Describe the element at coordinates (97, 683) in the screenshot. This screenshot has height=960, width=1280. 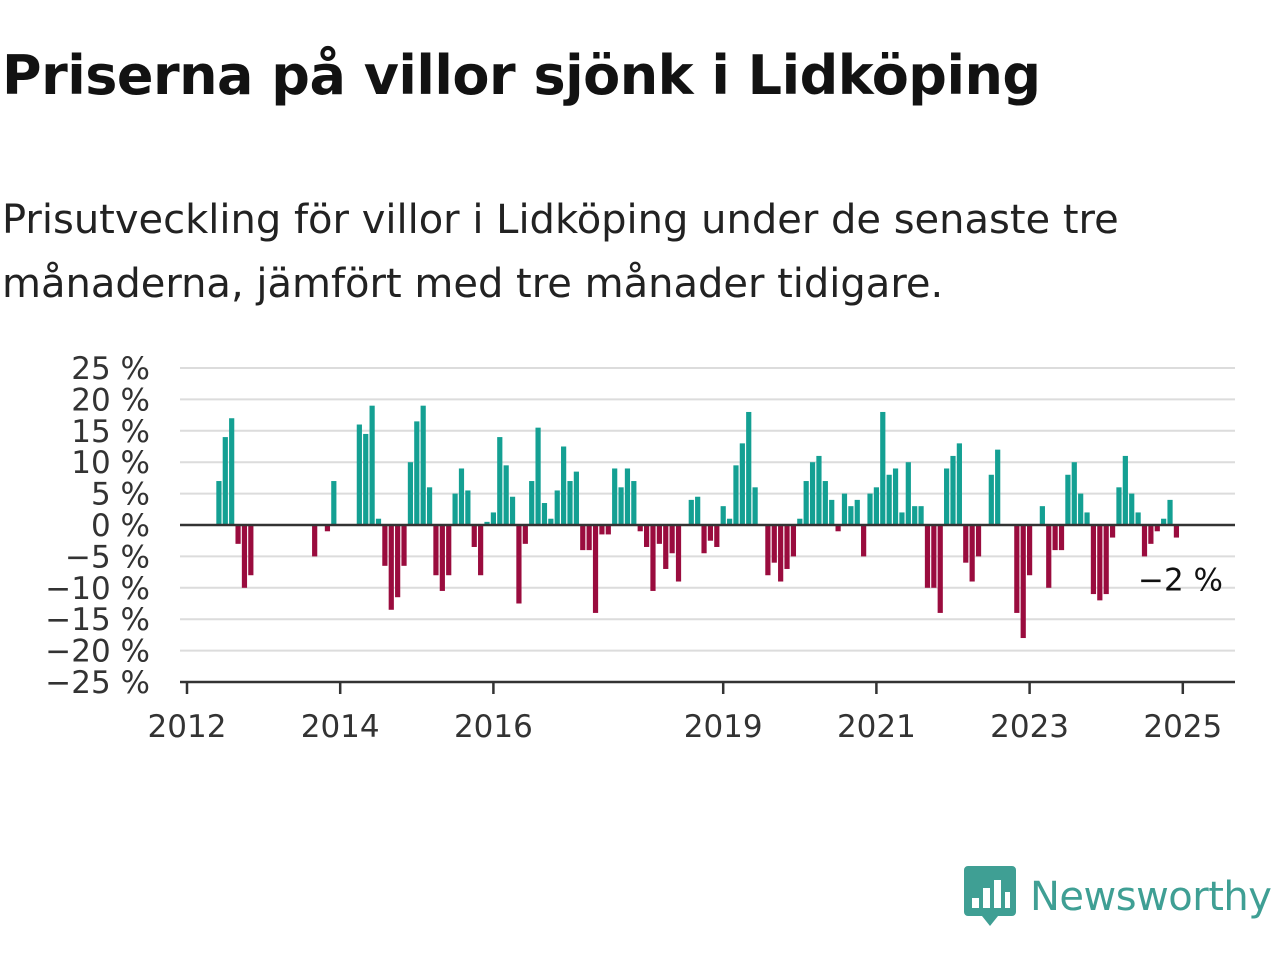
I see `y-tick-label: −25 %` at that location.